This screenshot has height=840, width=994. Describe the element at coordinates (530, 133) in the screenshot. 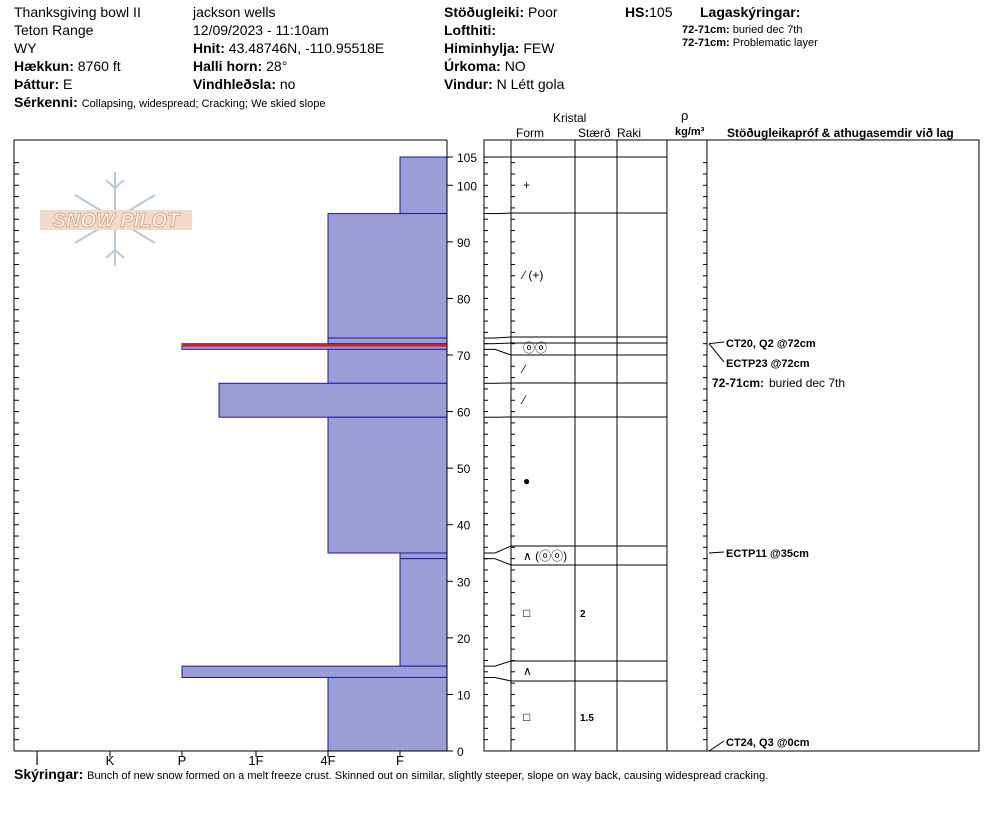

I see `form-header: Form` at that location.